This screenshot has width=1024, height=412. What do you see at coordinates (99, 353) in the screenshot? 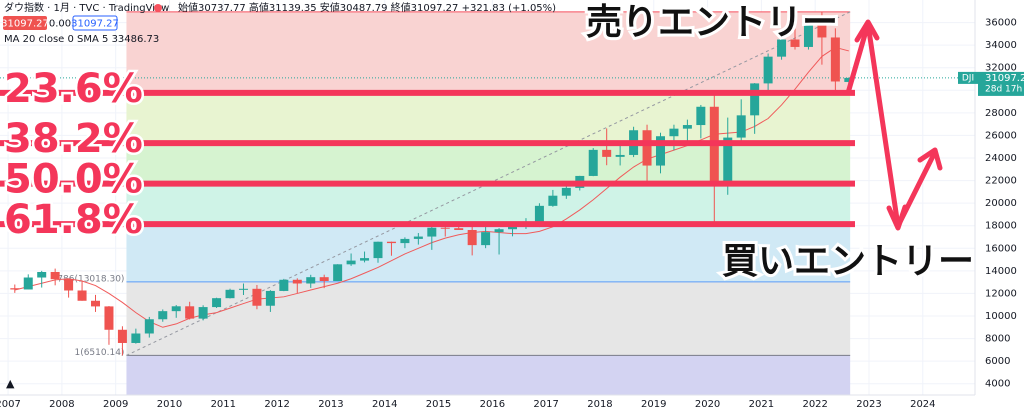
I see `fib-level-label: 1(6510.14)` at bounding box center [99, 353].